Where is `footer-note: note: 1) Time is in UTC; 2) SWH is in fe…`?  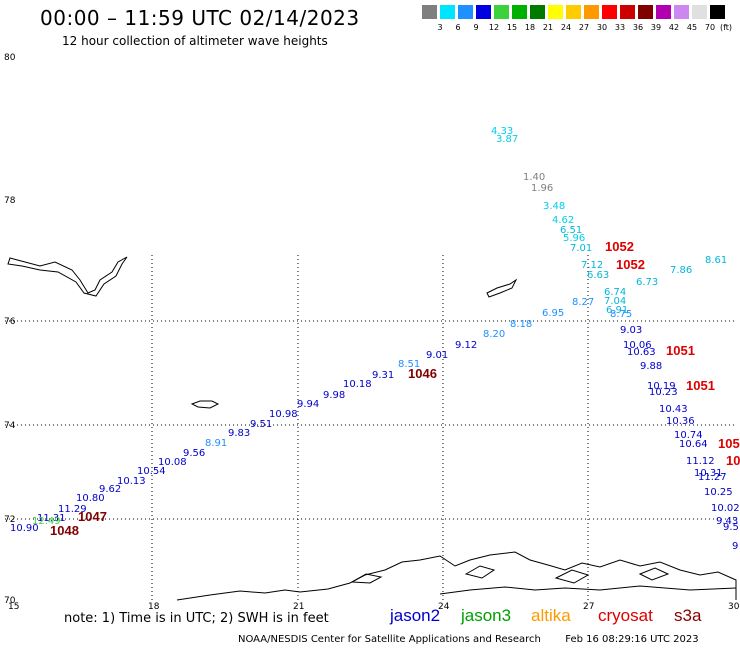
footer-note: note: 1) Time is in UTC; 2) SWH is in fe… is located at coordinates (196, 618).